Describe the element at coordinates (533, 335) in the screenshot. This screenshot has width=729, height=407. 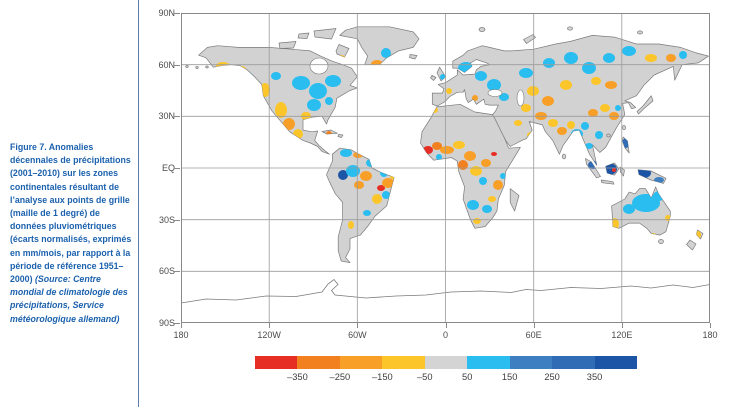
I see `lon-label-60E-4: 60E` at that location.